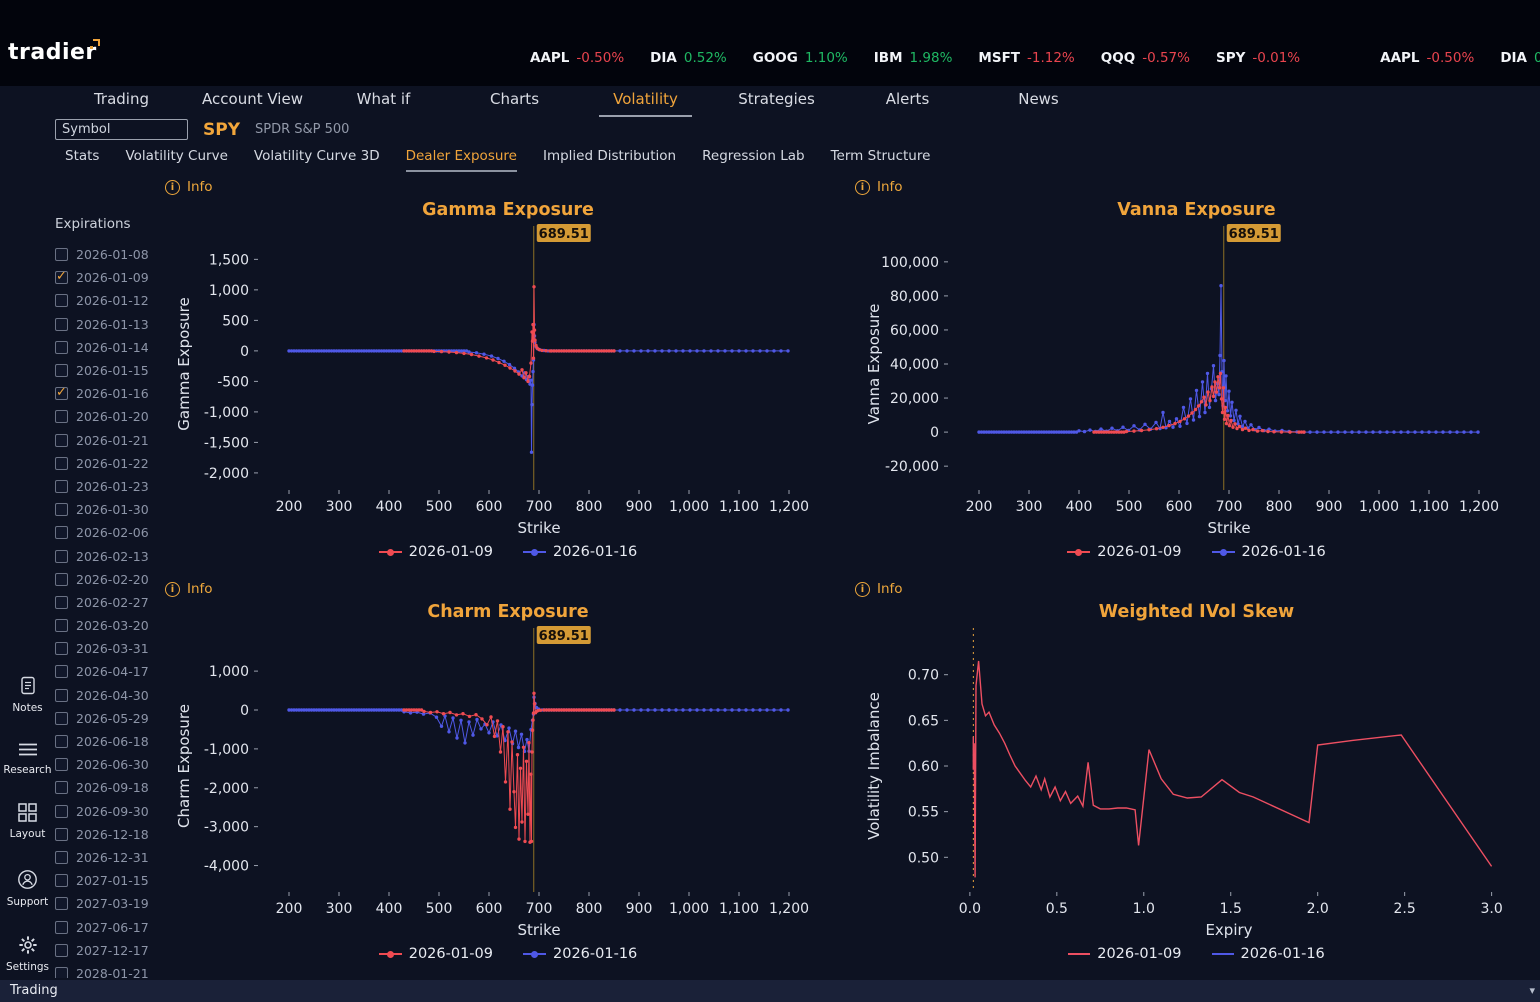  What do you see at coordinates (252, 101) in the screenshot?
I see `nav-item-account-view: Account View` at bounding box center [252, 101].